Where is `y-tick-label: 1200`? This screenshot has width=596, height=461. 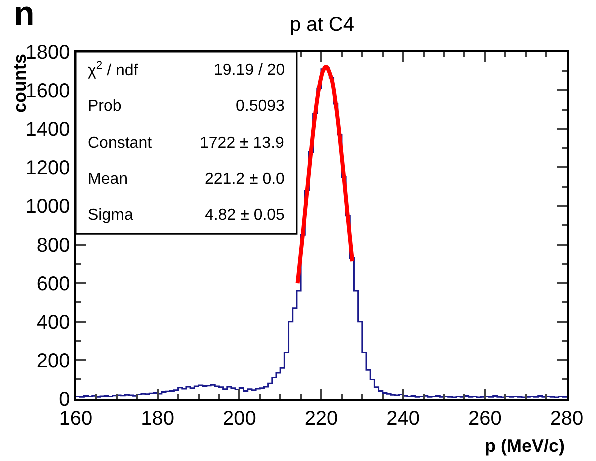
y-tick-label: 1200 is located at coordinates (48, 169).